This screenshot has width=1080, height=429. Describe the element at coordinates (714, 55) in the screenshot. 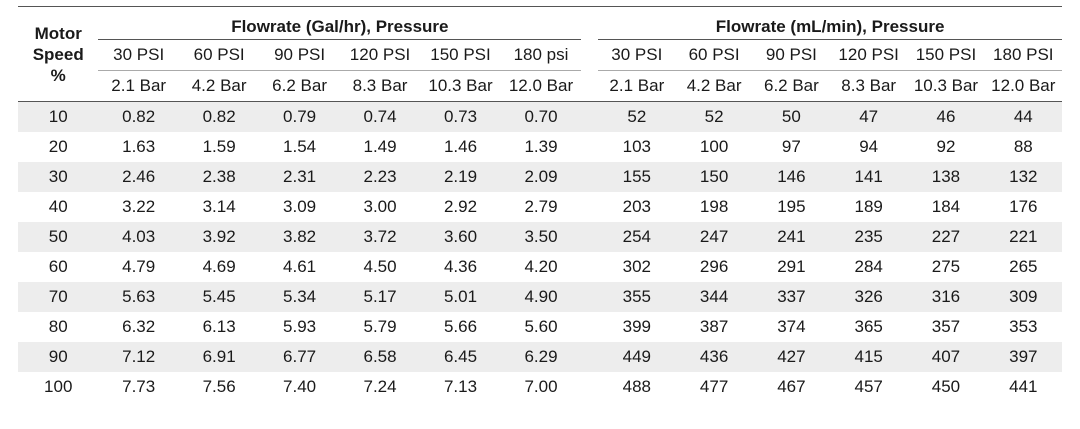

I see `ml-psi-header: 60 PSI` at that location.